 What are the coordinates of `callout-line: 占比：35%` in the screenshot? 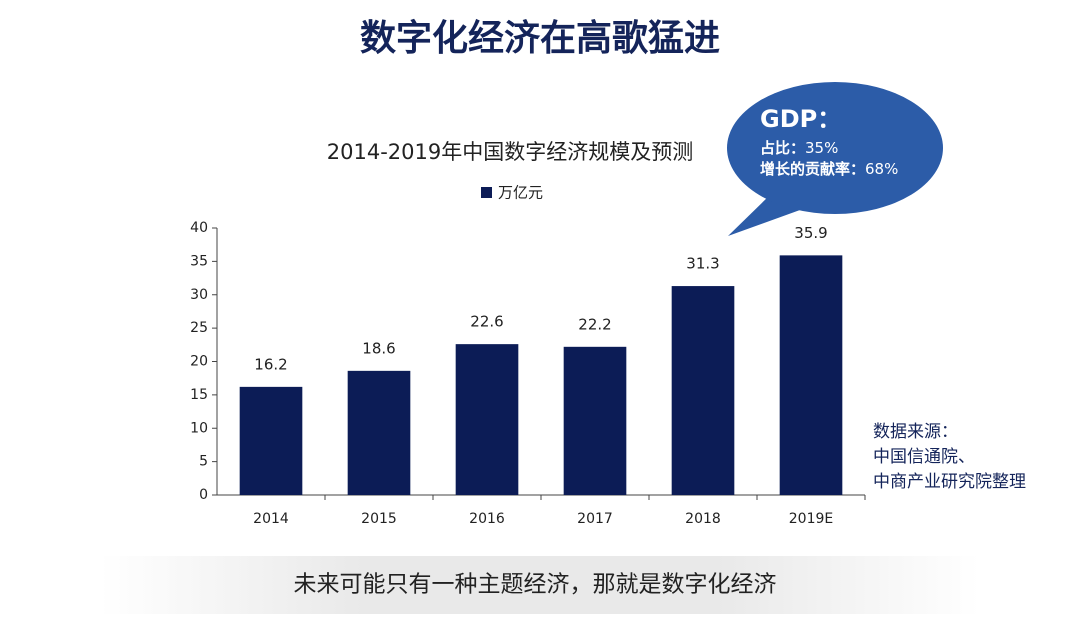 It's located at (799, 148).